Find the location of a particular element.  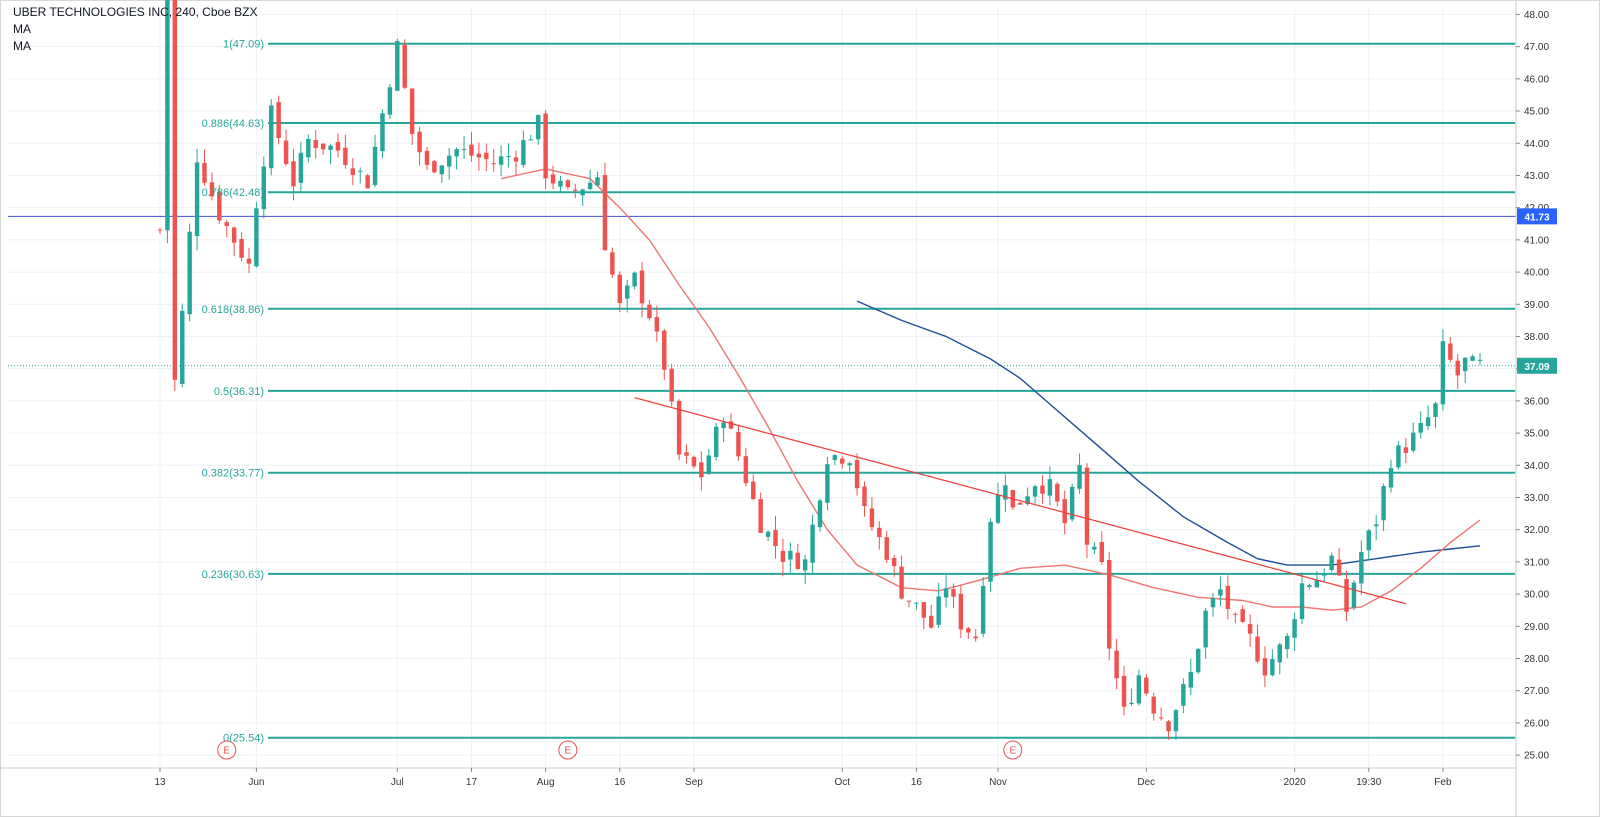

ma-slow-line is located at coordinates (1168, 433).